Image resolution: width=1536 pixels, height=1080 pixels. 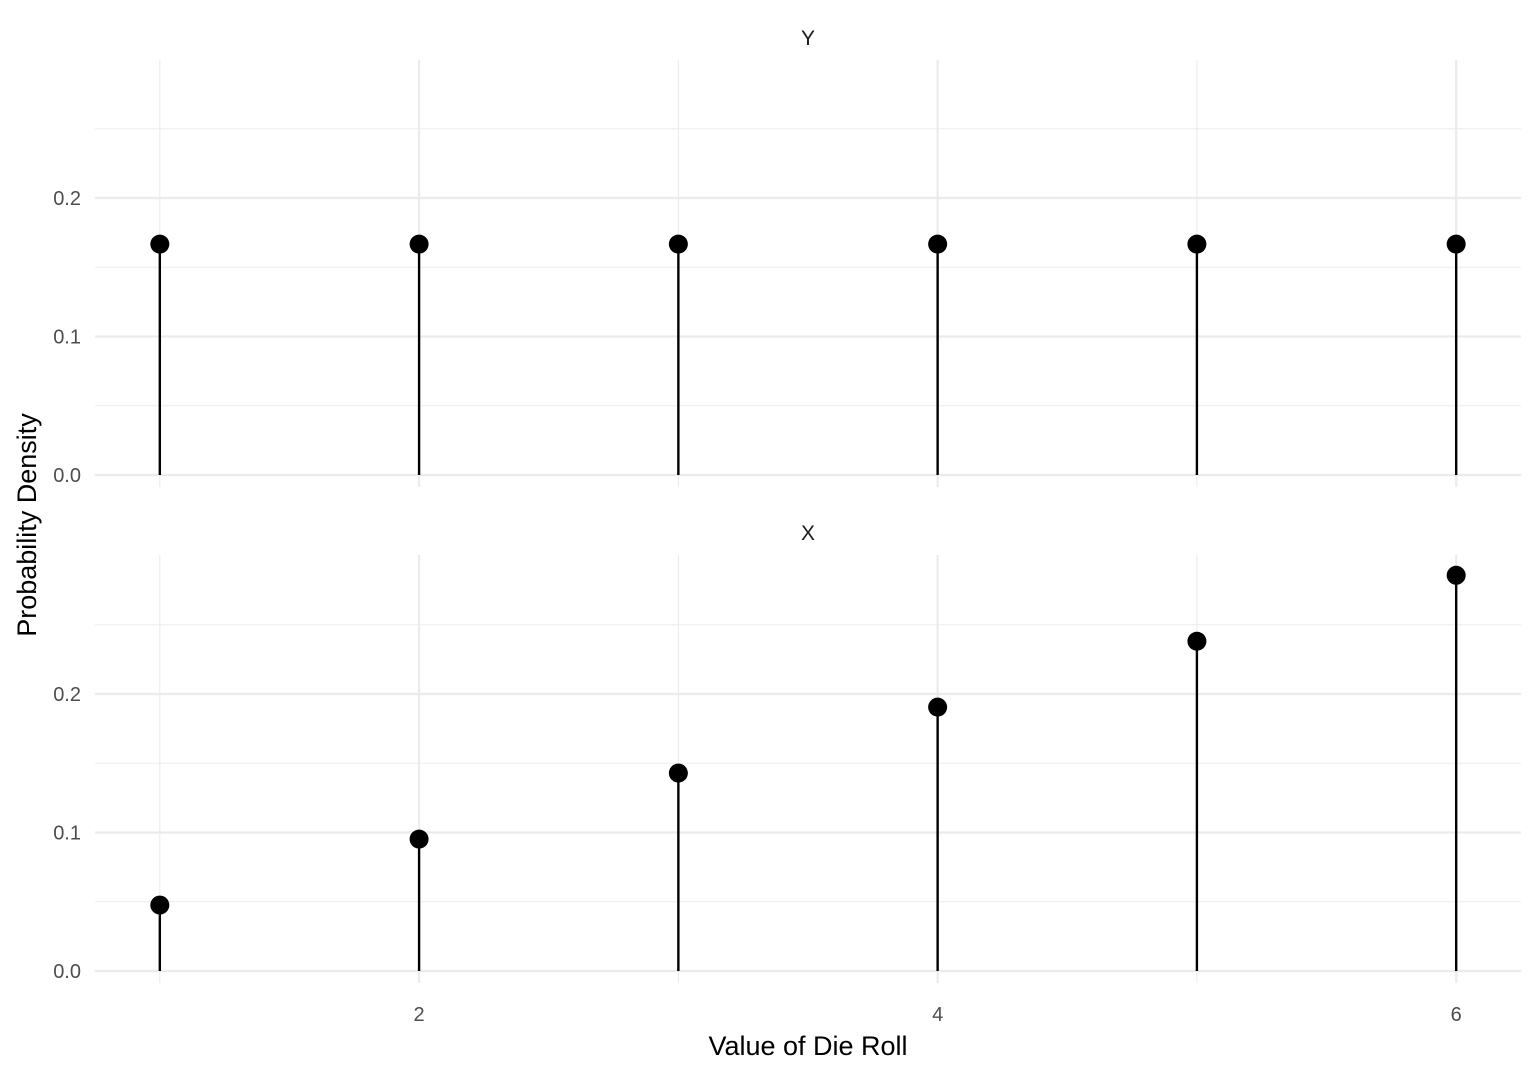 I want to click on x-axis-title: Value of Die Roll, so click(x=807, y=1046).